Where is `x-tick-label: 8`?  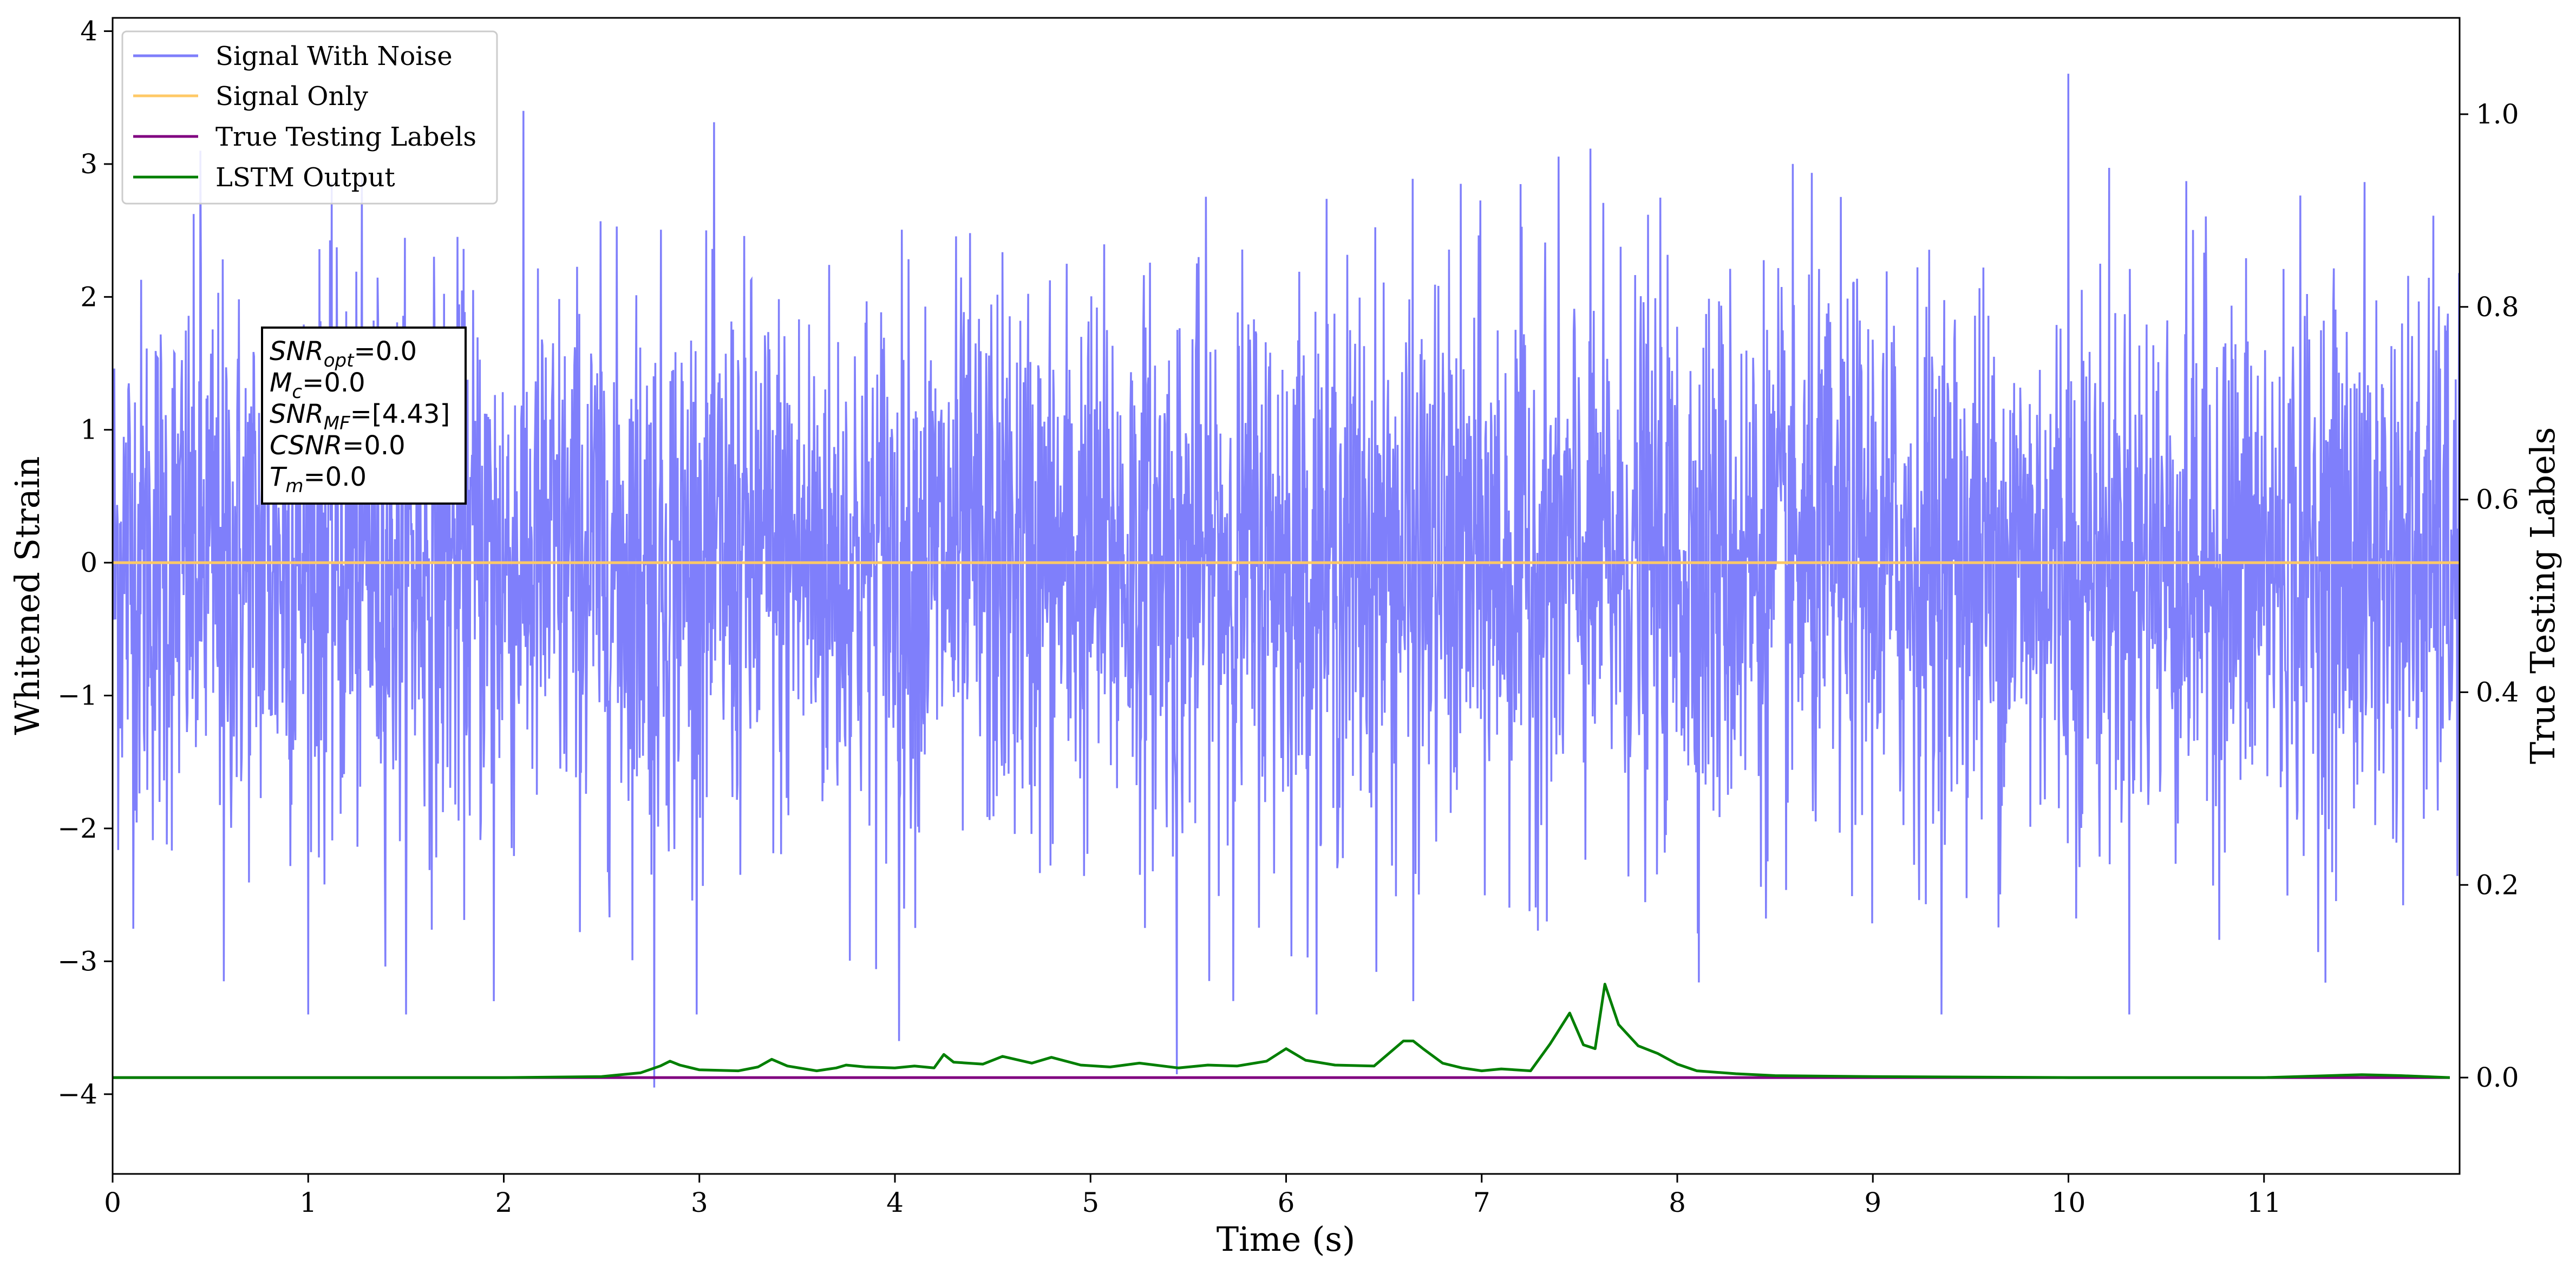 x-tick-label: 8 is located at coordinates (1677, 1203).